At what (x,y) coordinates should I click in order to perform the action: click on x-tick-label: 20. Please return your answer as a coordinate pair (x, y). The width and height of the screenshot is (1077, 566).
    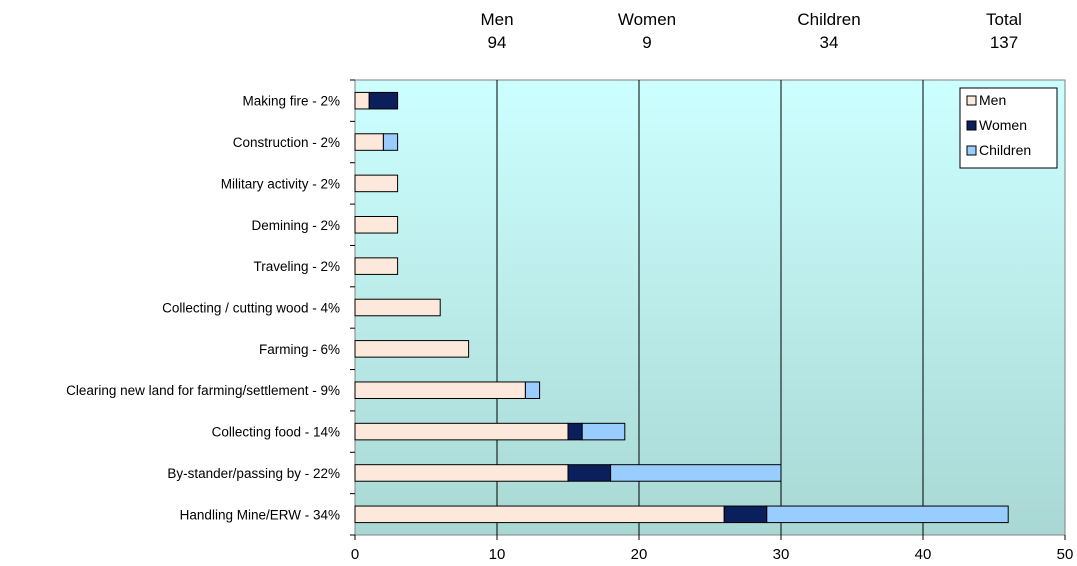
    Looking at the image, I should click on (639, 554).